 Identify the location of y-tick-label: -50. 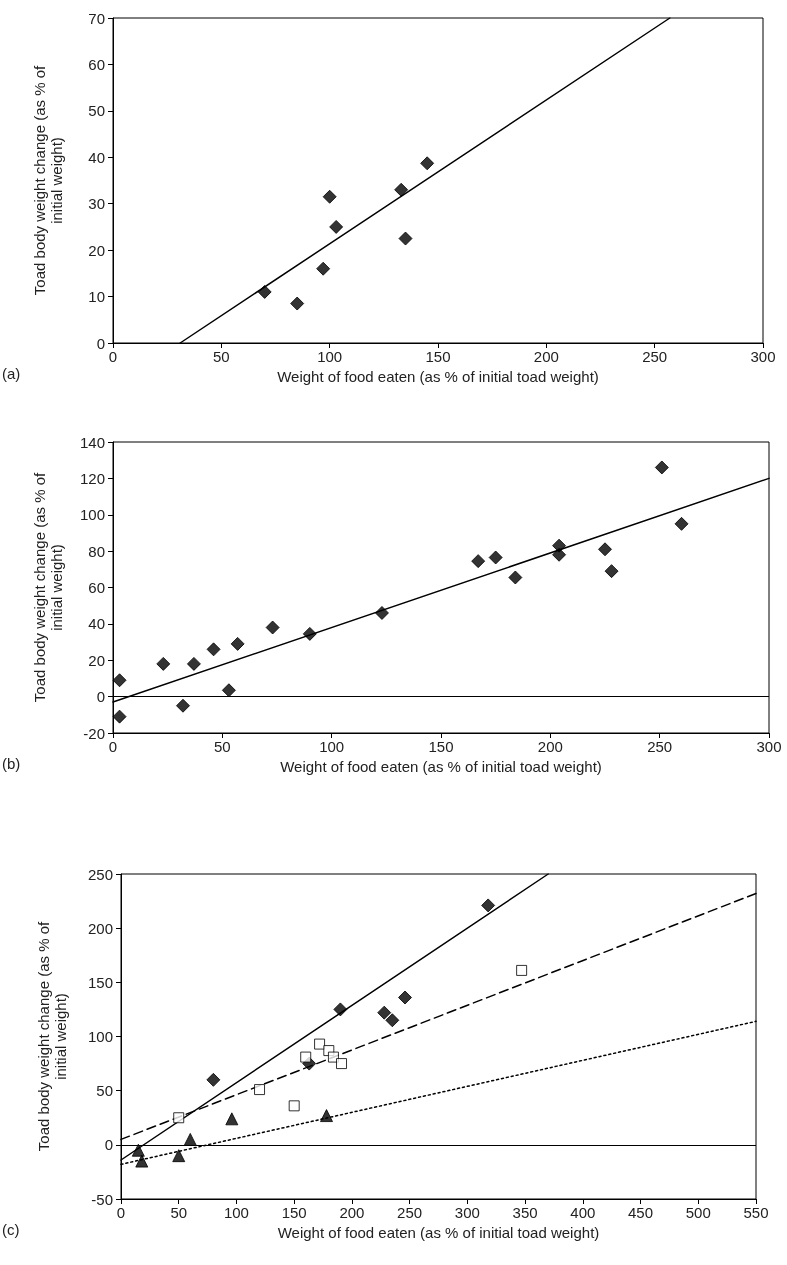
(102, 1199).